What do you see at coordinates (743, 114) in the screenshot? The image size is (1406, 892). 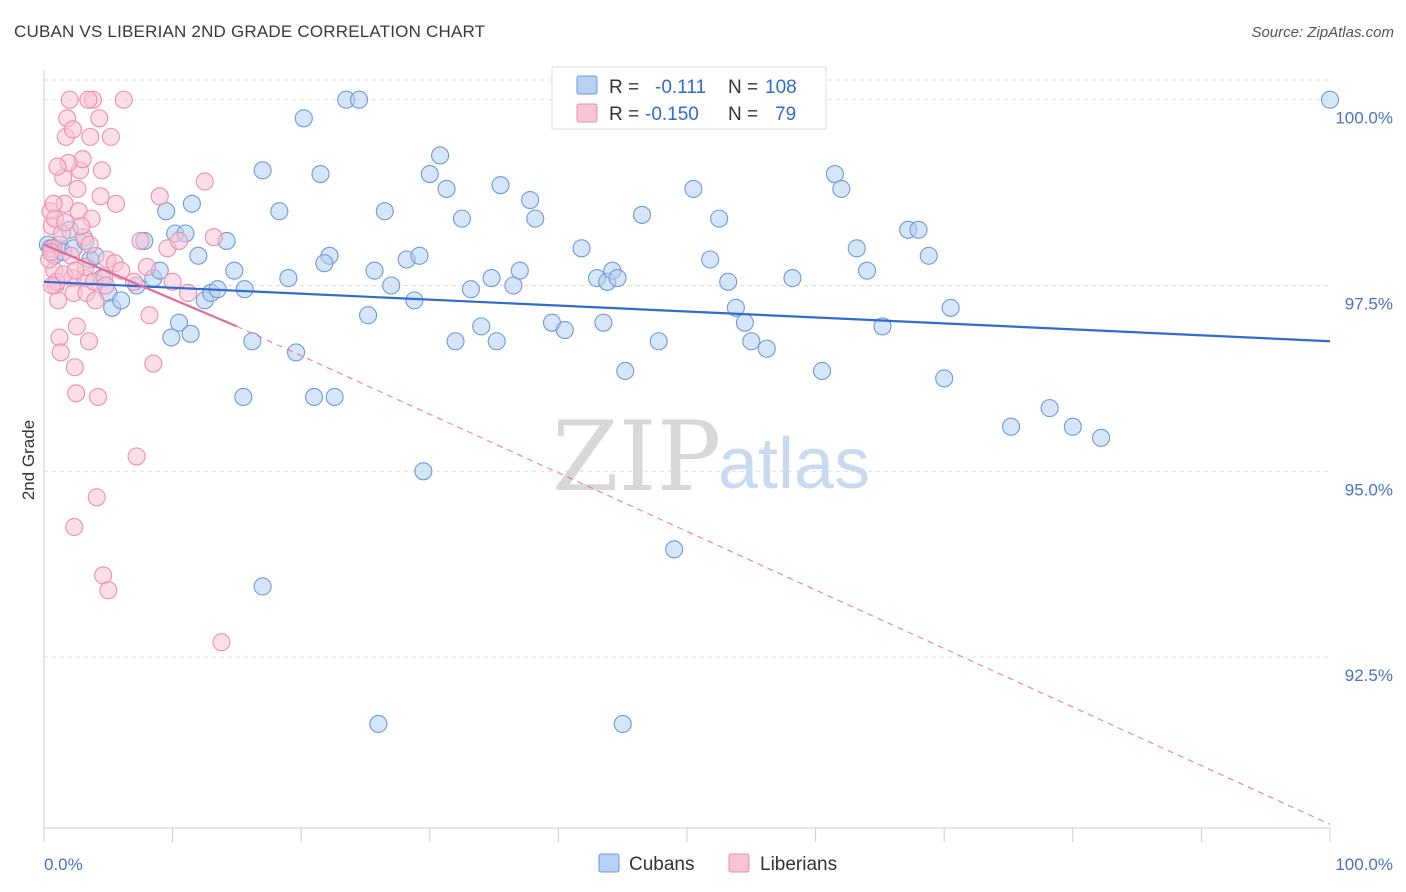 I see `legend-n-label-2: N =` at bounding box center [743, 114].